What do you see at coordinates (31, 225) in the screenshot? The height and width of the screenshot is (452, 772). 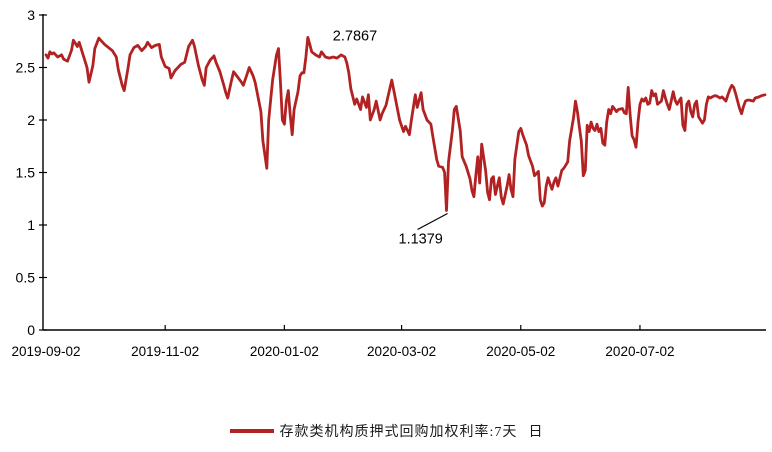 I see `y-axis-tick-label: 1` at bounding box center [31, 225].